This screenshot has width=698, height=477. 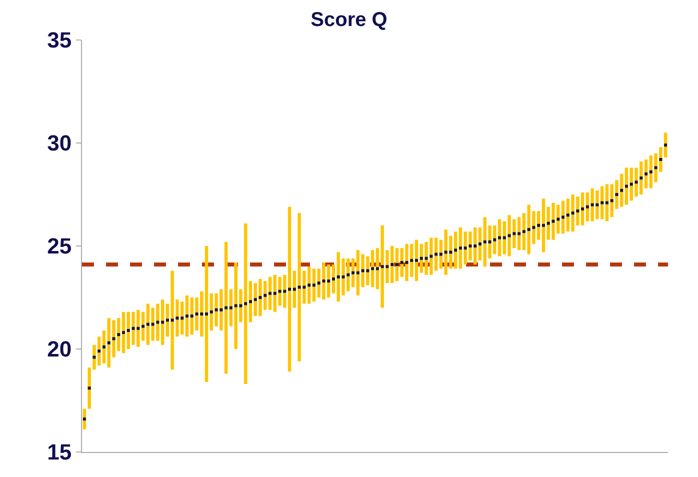 I want to click on y-tick-label: 30, so click(x=59, y=143).